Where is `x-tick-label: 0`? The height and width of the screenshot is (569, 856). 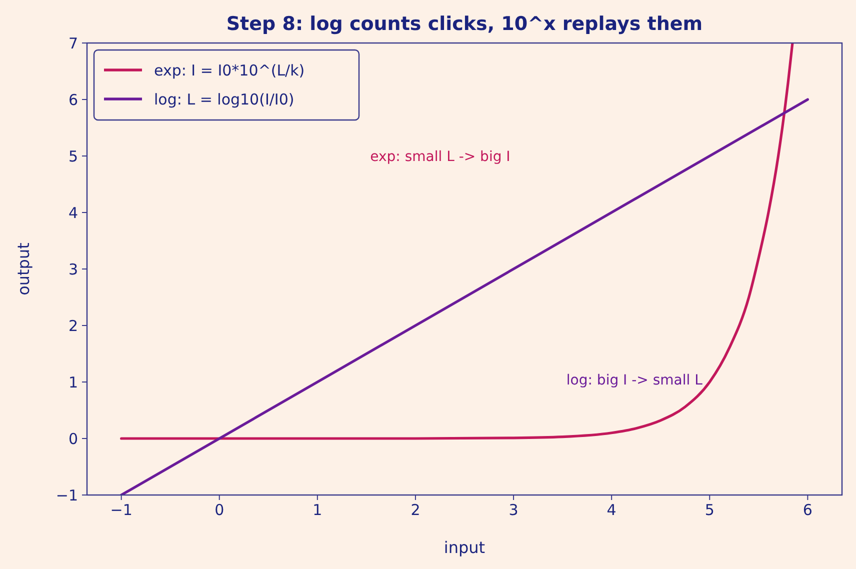
x-tick-label: 0 is located at coordinates (219, 510).